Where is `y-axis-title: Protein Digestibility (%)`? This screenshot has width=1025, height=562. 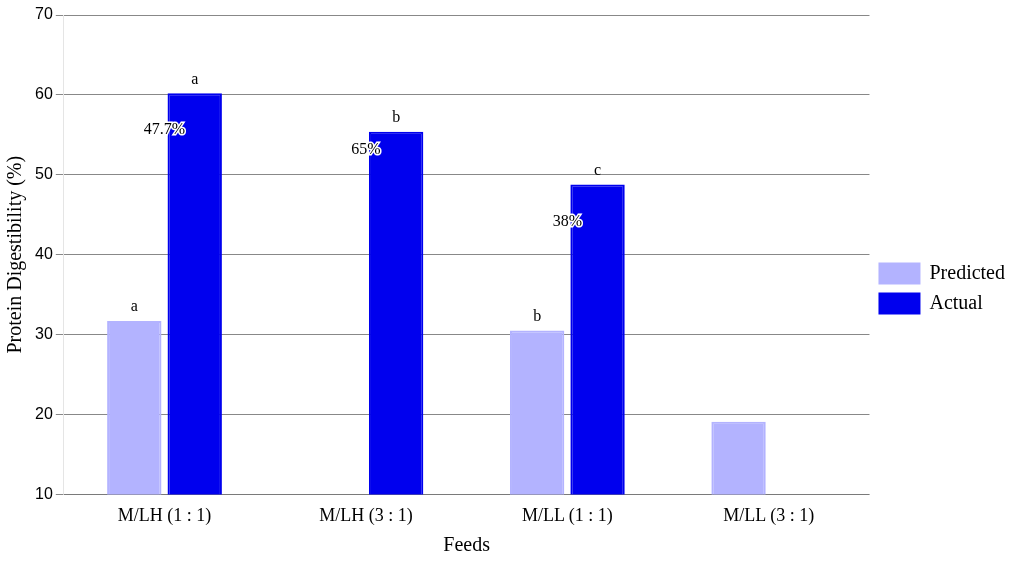
y-axis-title: Protein Digestibility (%) is located at coordinates (15, 254).